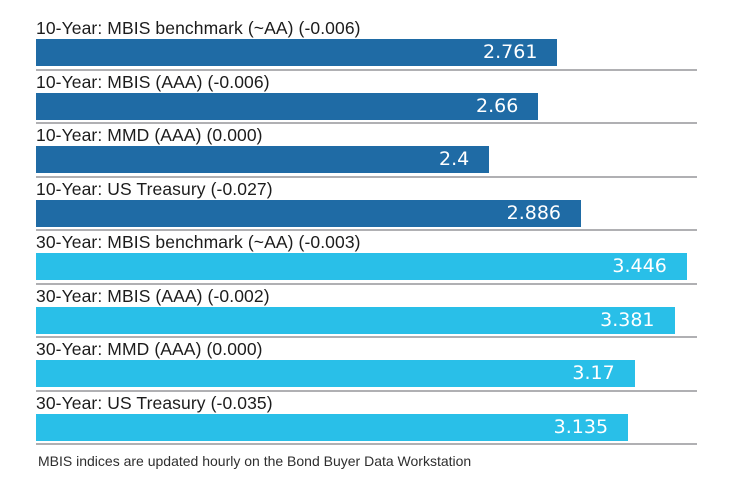  Describe the element at coordinates (497, 105) in the screenshot. I see `bar-value-label: 2.66` at that location.